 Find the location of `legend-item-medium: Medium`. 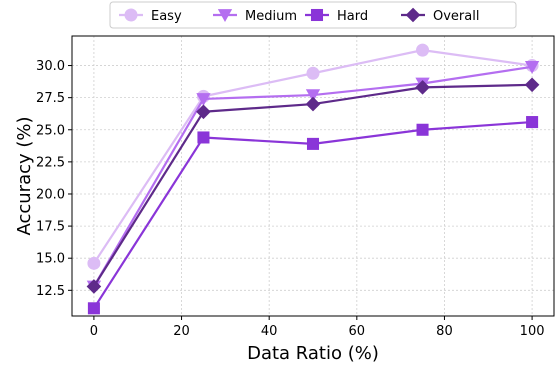

legend-item-medium: Medium is located at coordinates (255, 16).